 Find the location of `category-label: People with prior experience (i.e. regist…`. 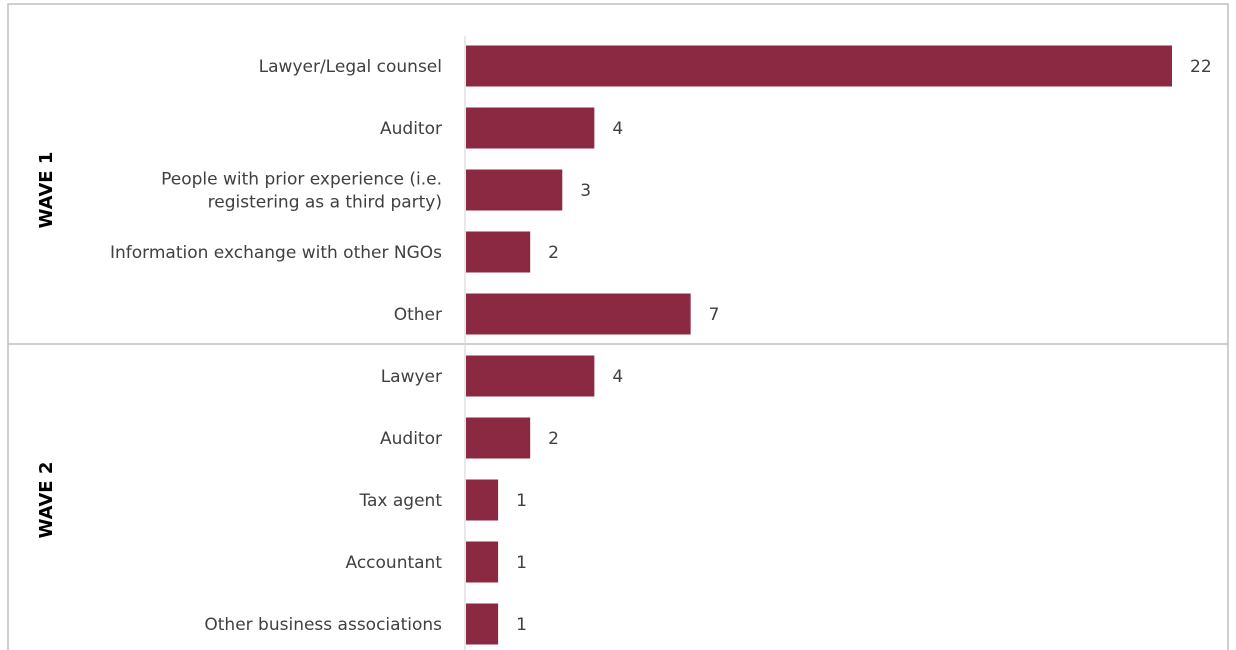

category-label: People with prior experience (i.e. regist… is located at coordinates (301, 191).